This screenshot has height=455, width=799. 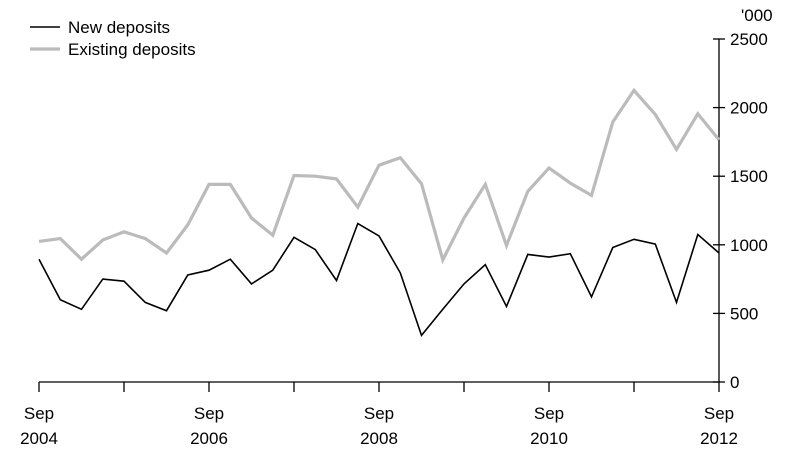 I want to click on x-tick-label-year: 2010, so click(x=549, y=438).